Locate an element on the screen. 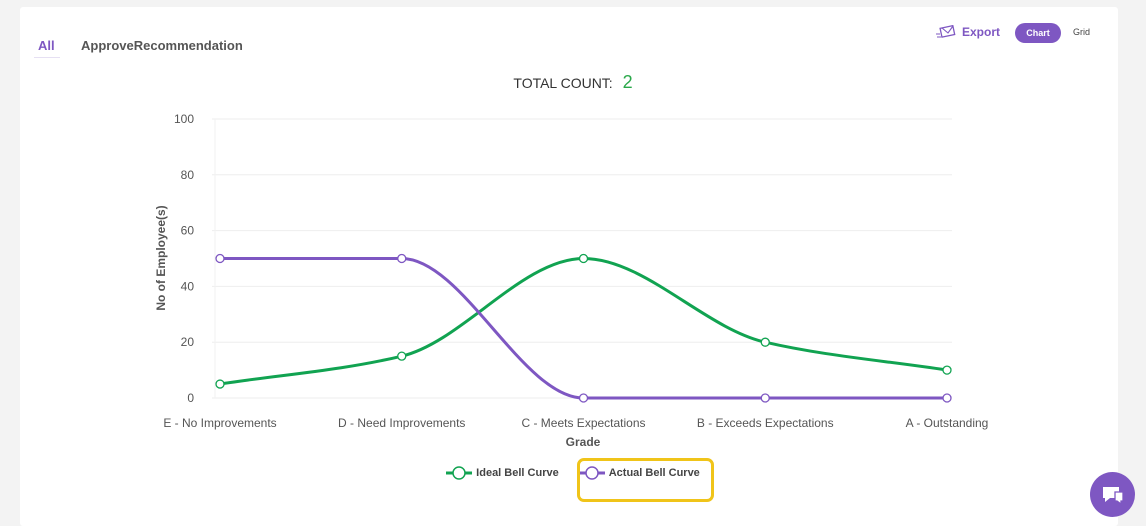 The height and width of the screenshot is (526, 1146). export-icon is located at coordinates (946, 31).